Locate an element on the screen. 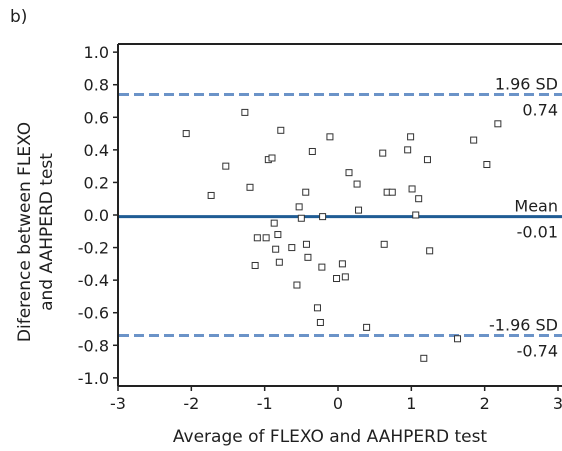 The height and width of the screenshot is (451, 562). y-axis-label: Diference between FLEXO and AAHPERD test is located at coordinates (36, 232).